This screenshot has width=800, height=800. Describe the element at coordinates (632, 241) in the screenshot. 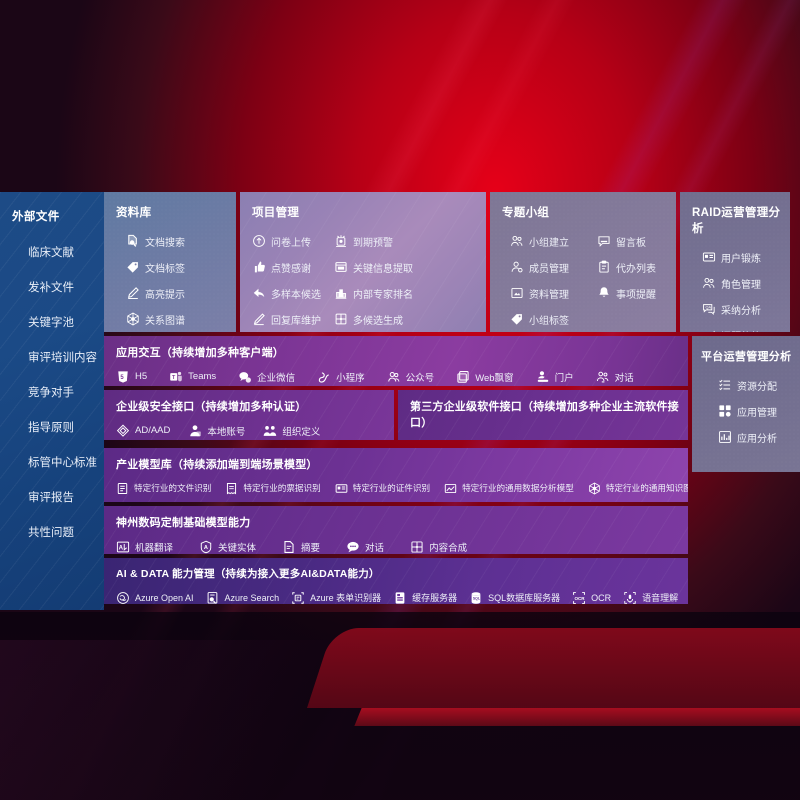

I see `grp-item-message-board: 留言板` at that location.